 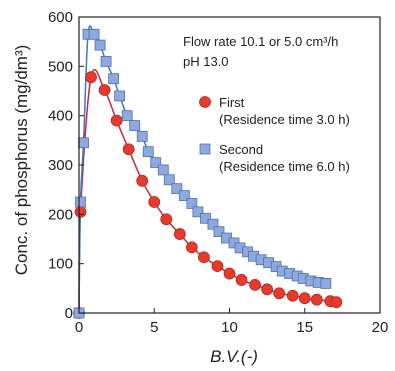 What do you see at coordinates (60, 214) in the screenshot?
I see `y-tick-label: 200` at bounding box center [60, 214].